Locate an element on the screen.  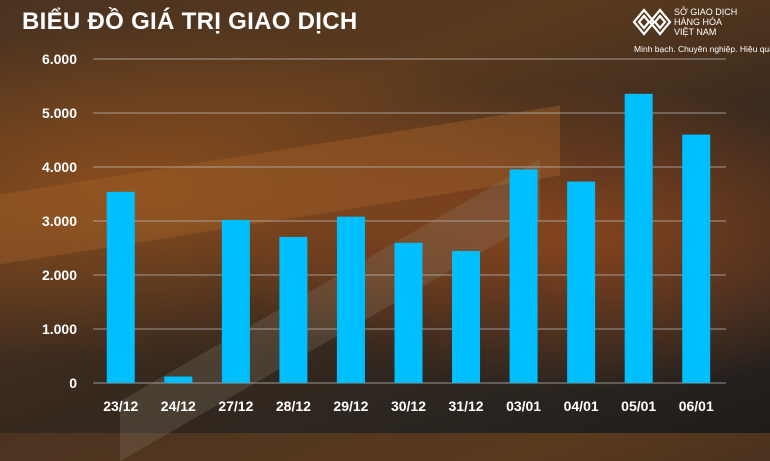
bar-06/01 is located at coordinates (696, 258).